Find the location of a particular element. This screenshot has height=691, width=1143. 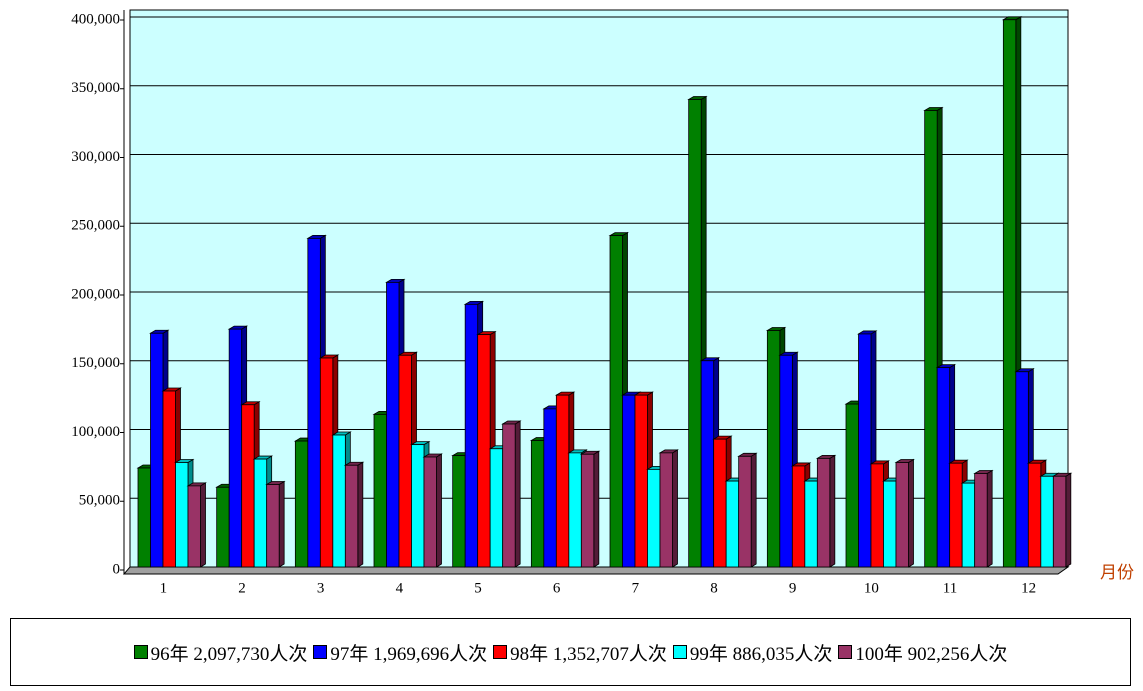

x-tick-label: 6 is located at coordinates (557, 588).